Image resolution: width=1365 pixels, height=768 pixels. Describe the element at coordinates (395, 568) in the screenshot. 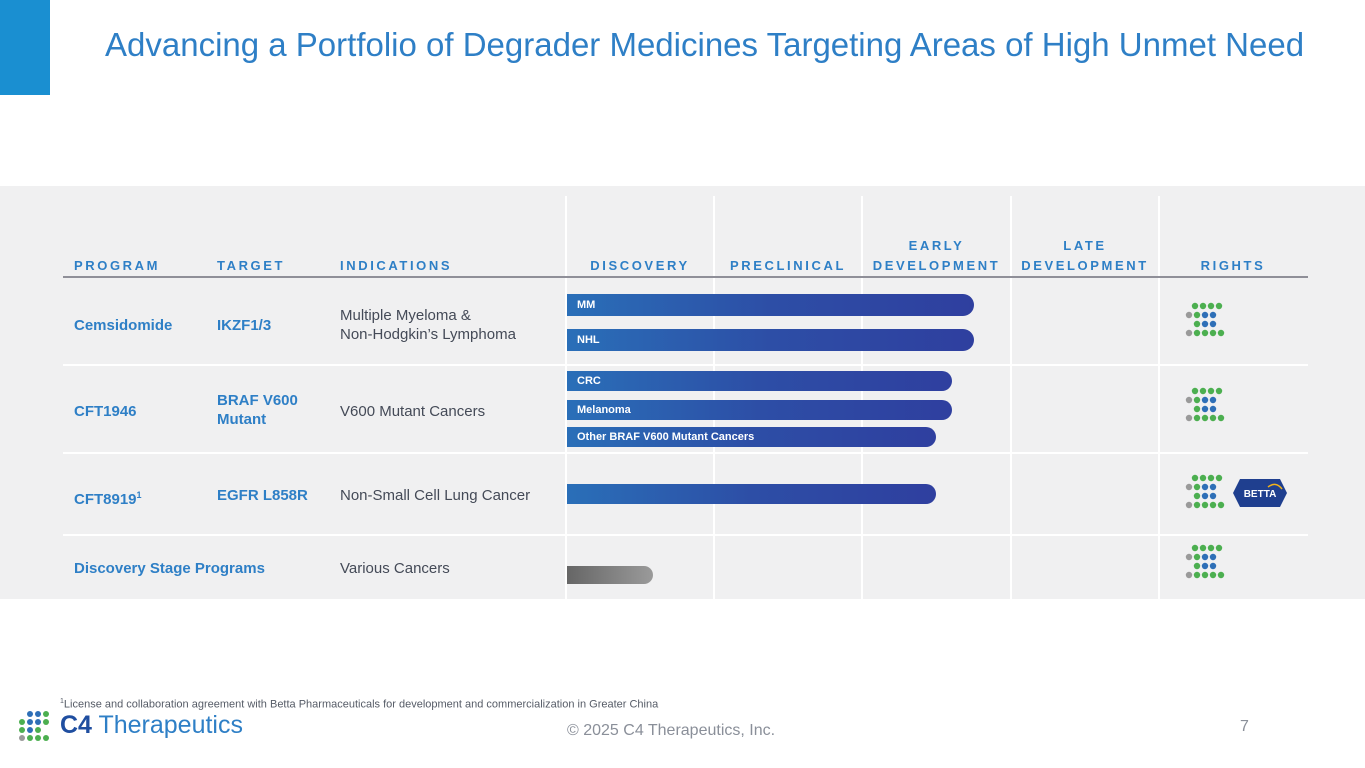

I see `indication-various: Various Cancers` at that location.